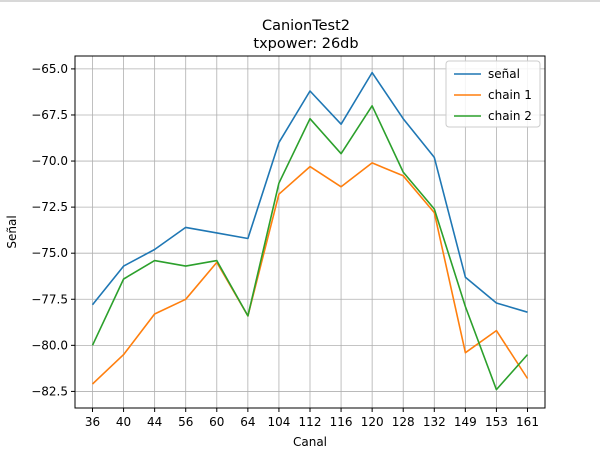 The image size is (600, 462). Describe the element at coordinates (49, 207) in the screenshot. I see `y-tick-label: −72.5` at that location.